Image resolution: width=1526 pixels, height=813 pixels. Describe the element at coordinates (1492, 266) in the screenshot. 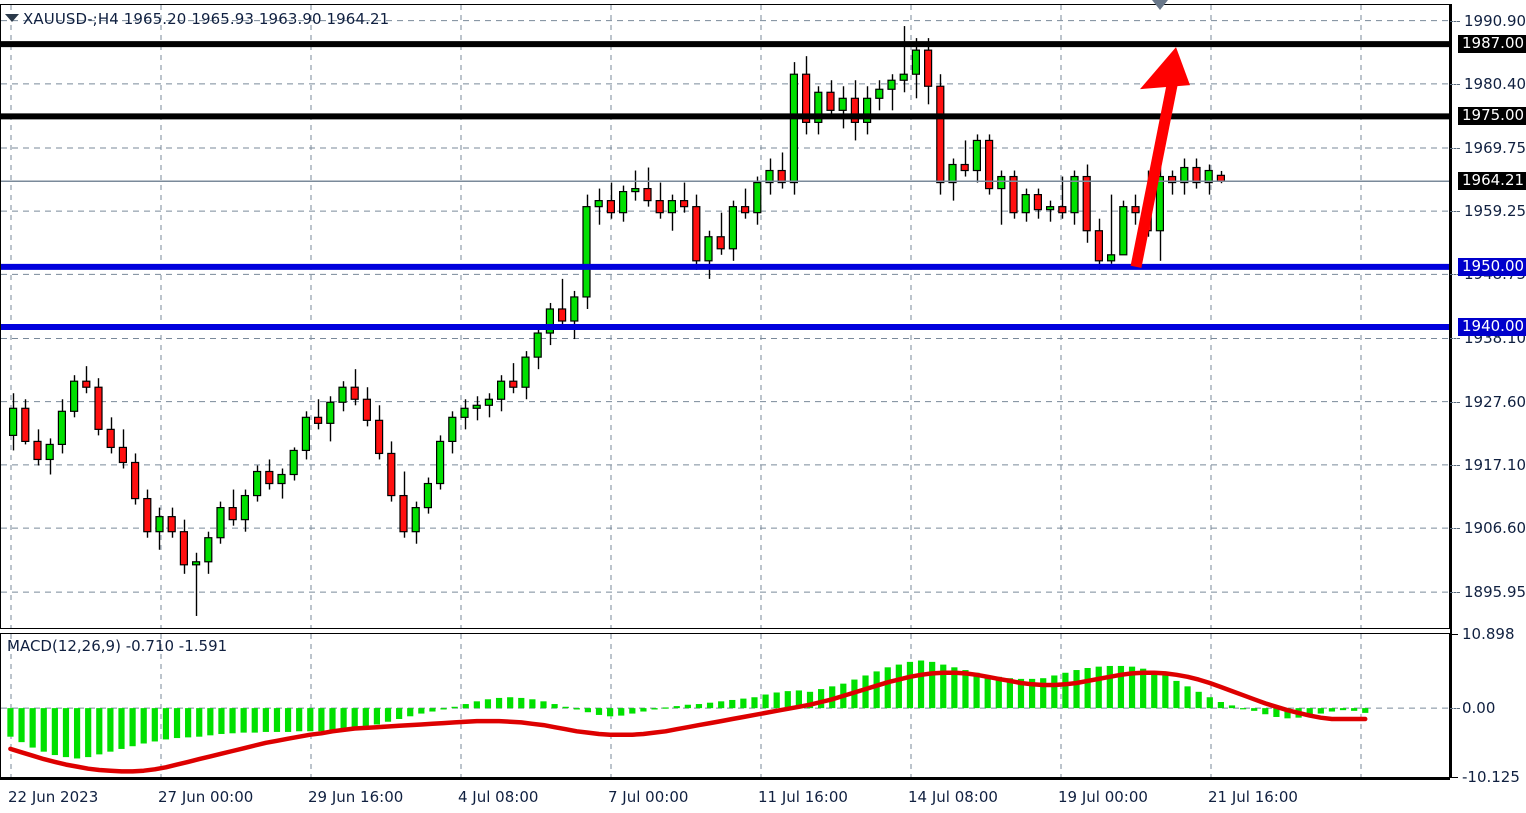

I see `price-level-tag: 1950.00` at that location.